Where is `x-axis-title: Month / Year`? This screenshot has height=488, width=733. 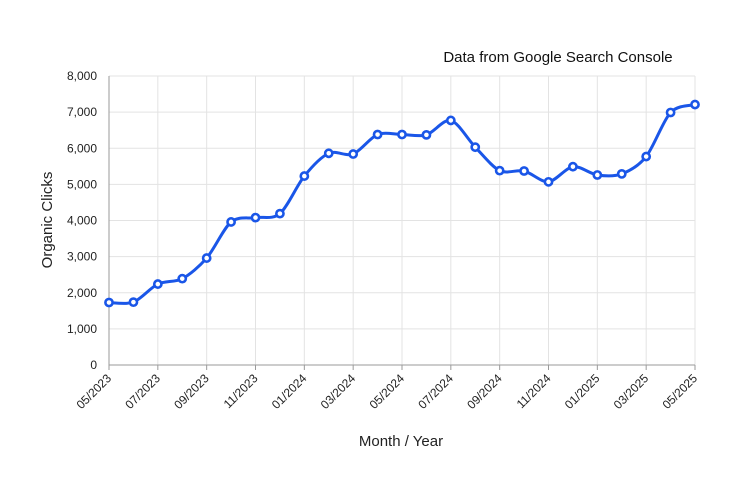 x-axis-title: Month / Year is located at coordinates (401, 441).